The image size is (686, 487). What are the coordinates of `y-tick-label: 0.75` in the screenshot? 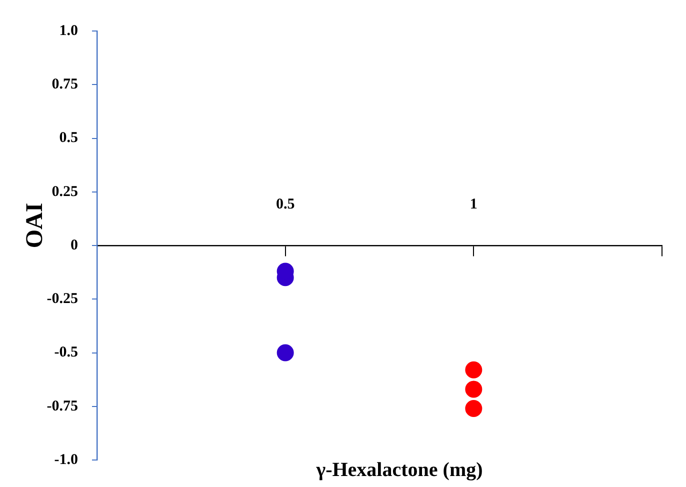 It's located at (65, 84).